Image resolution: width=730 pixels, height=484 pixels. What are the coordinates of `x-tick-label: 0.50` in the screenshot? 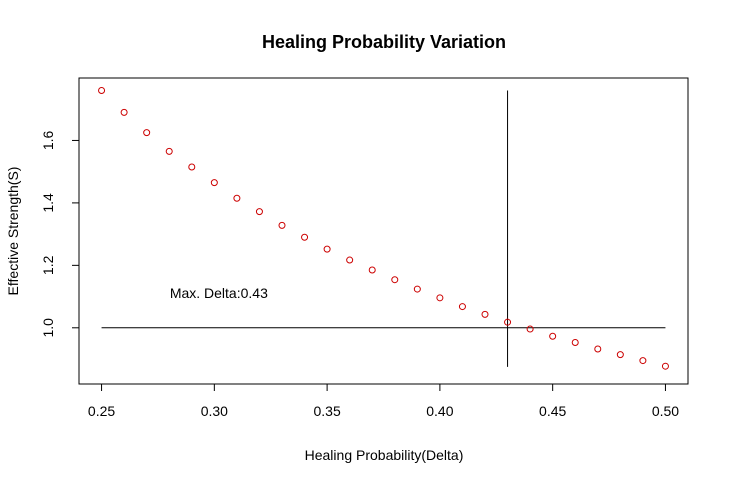 It's located at (665, 411).